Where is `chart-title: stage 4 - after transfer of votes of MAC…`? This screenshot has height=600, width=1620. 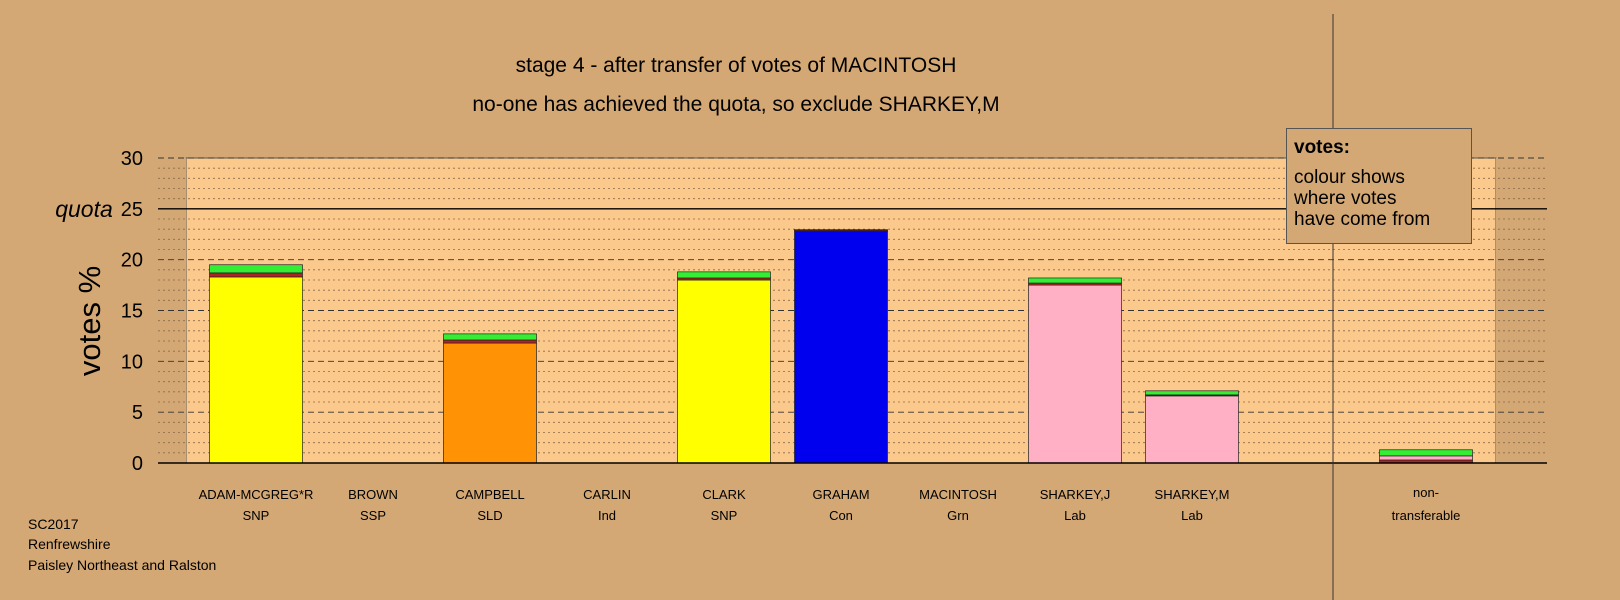 chart-title: stage 4 - after transfer of votes of MAC… is located at coordinates (736, 65).